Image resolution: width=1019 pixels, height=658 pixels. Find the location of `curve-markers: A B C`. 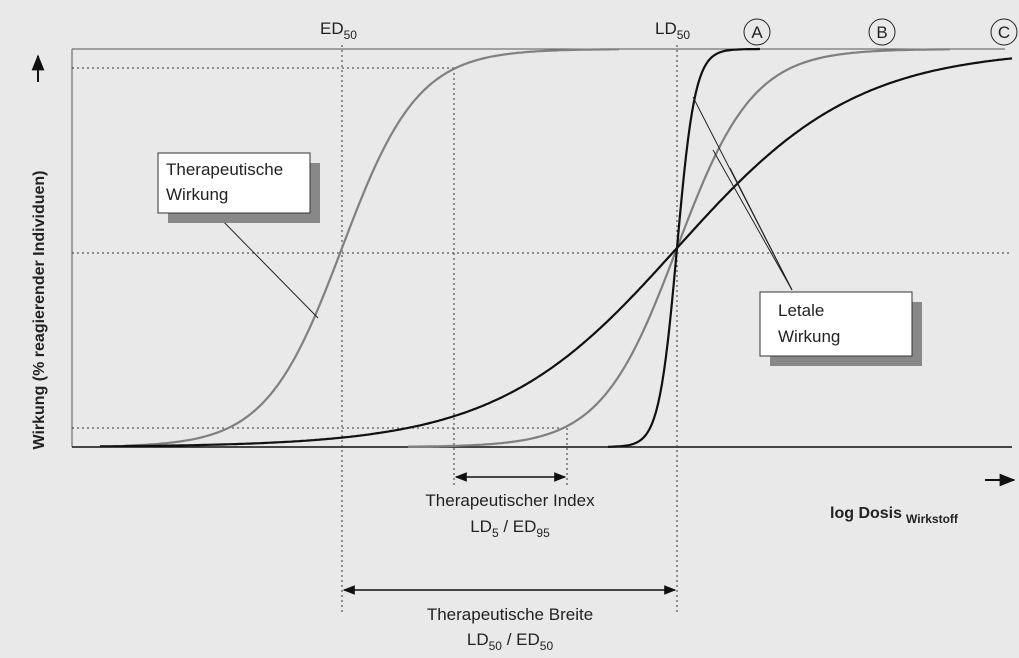

curve-markers: A B C is located at coordinates (880, 32).